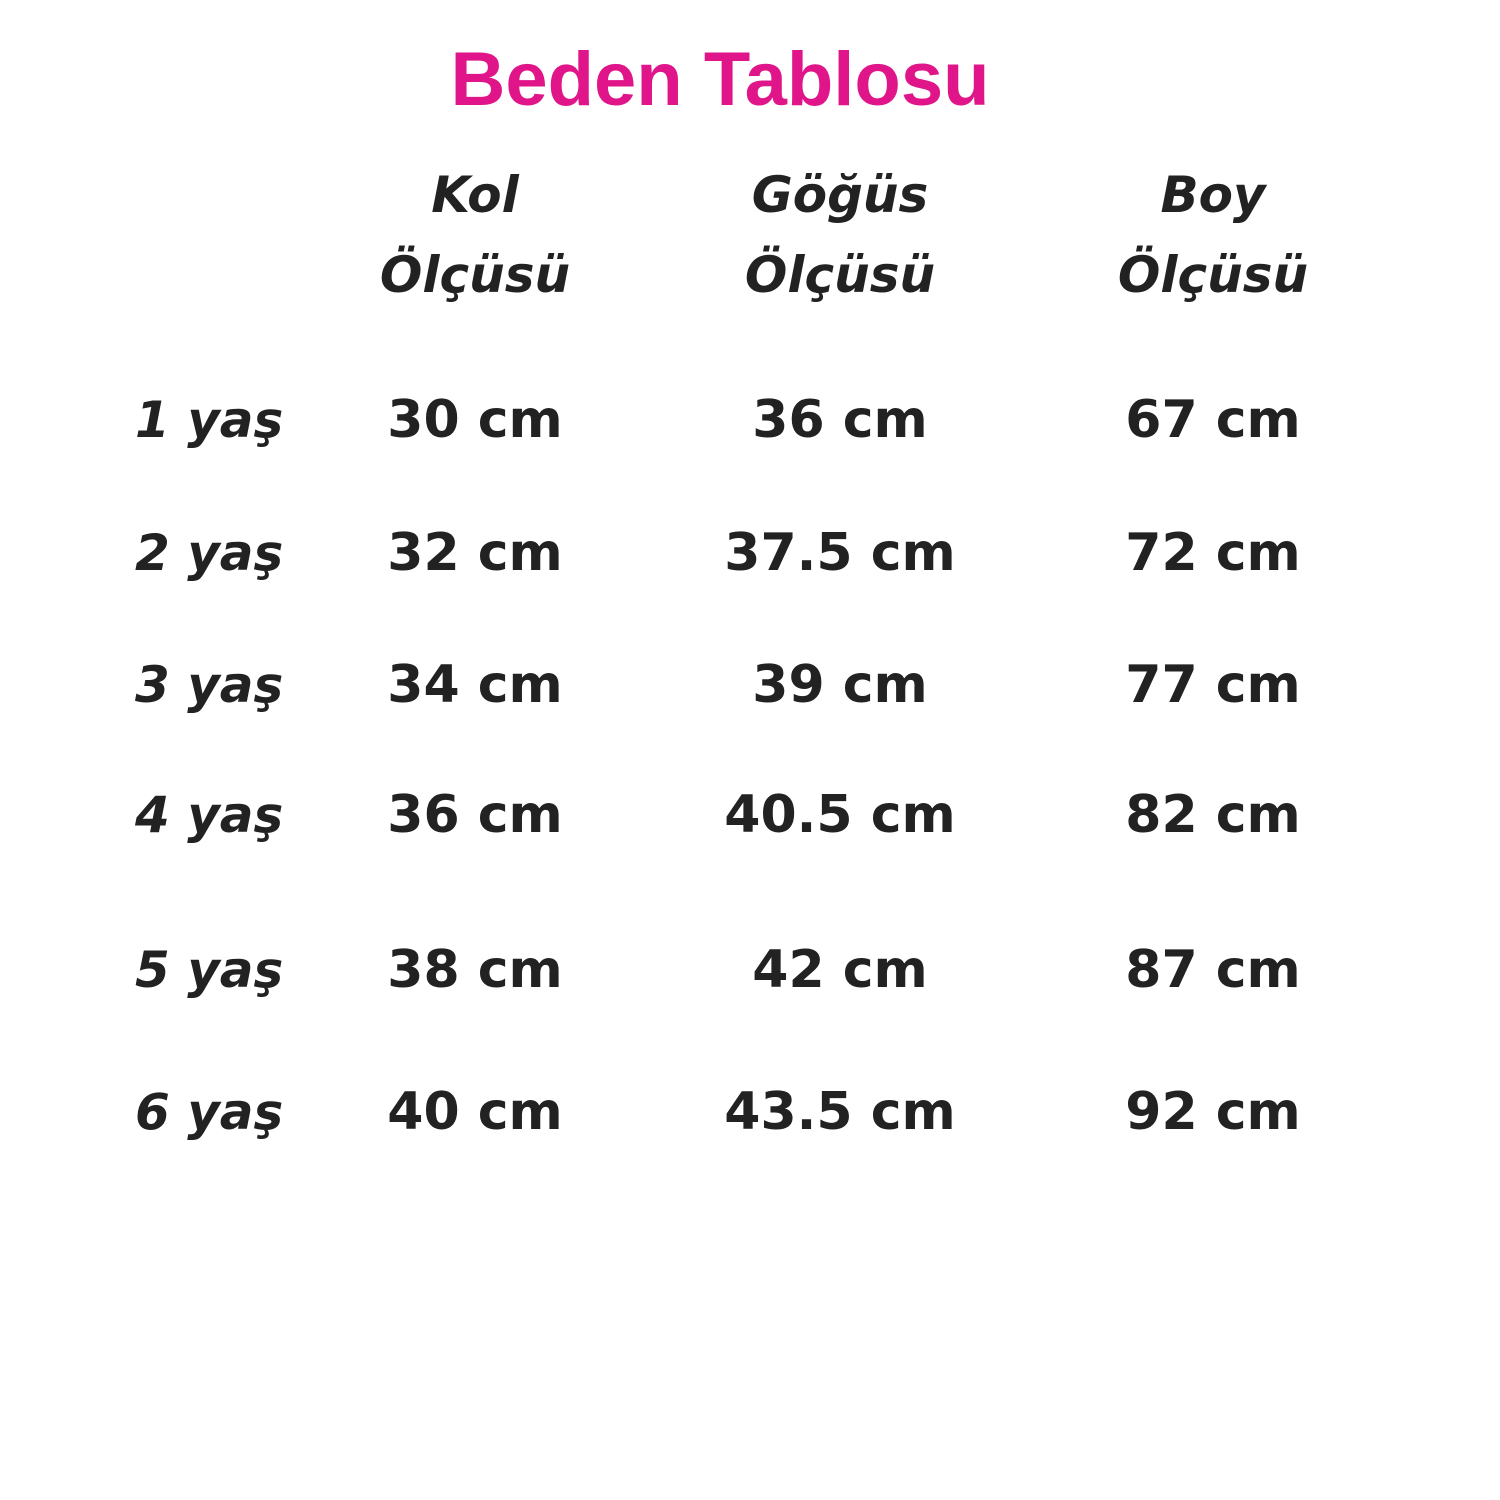 The height and width of the screenshot is (1500, 1500). Describe the element at coordinates (1213, 420) in the screenshot. I see `table-cell: 67 cm` at that location.